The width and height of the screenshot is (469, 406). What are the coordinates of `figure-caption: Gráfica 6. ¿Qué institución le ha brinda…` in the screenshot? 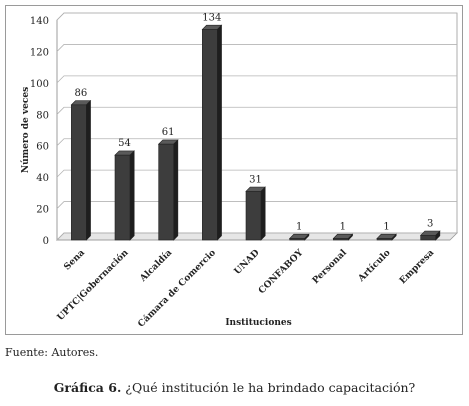 It's located at (234, 387).